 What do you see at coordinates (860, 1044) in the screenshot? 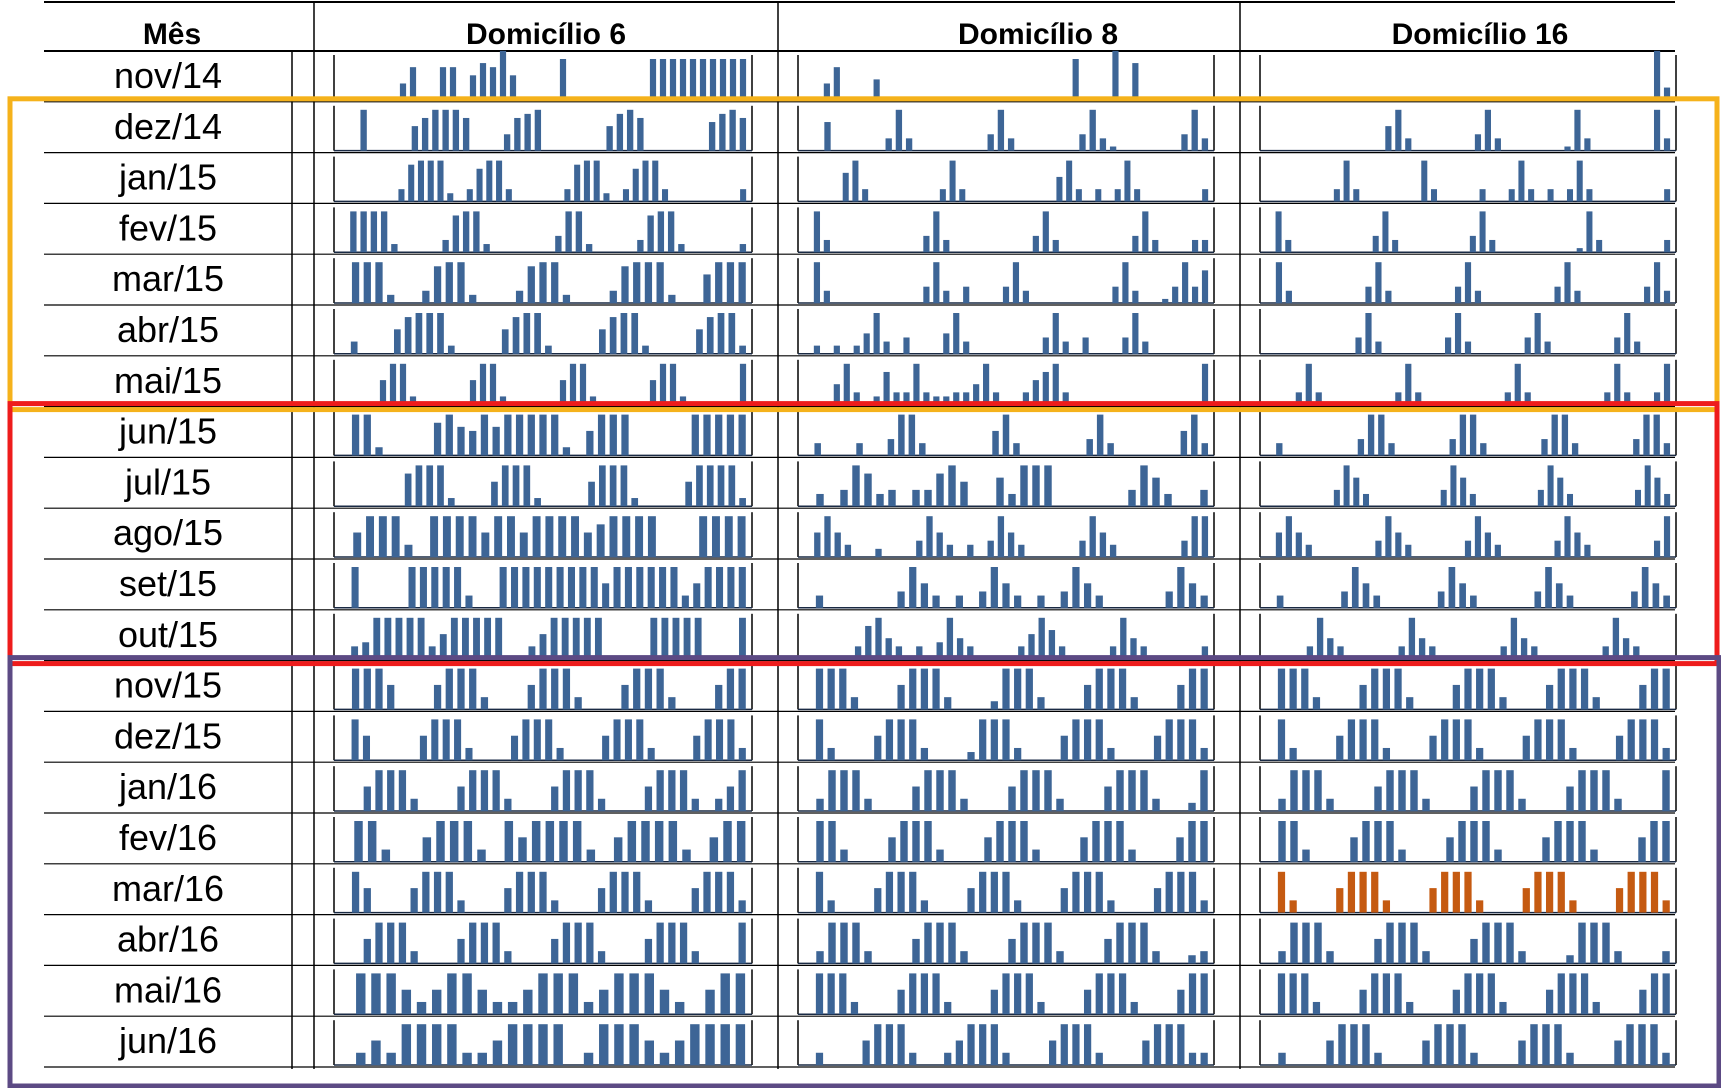
I see `table-row: jun/16` at bounding box center [860, 1044].